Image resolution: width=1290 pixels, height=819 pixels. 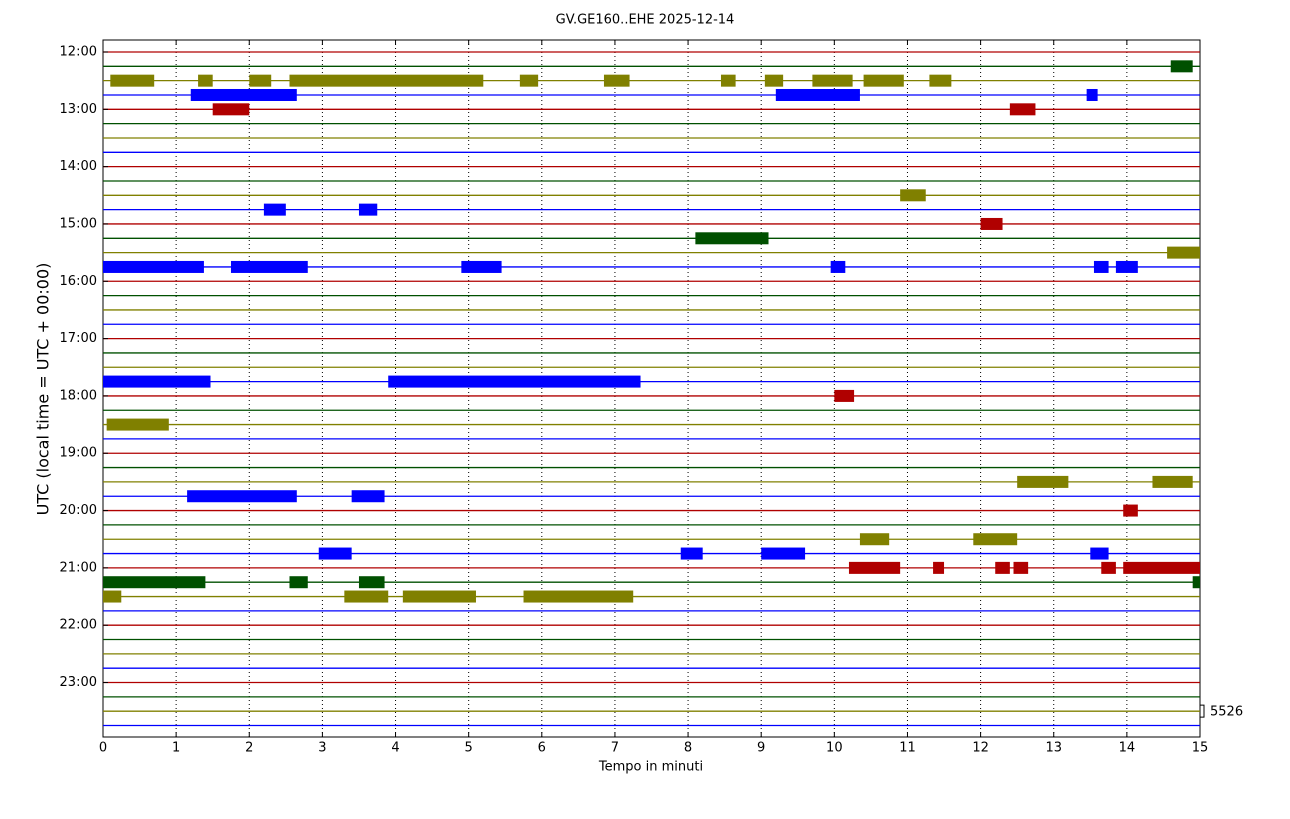 What do you see at coordinates (542, 748) in the screenshot?
I see `x-tick-label: 6` at bounding box center [542, 748].